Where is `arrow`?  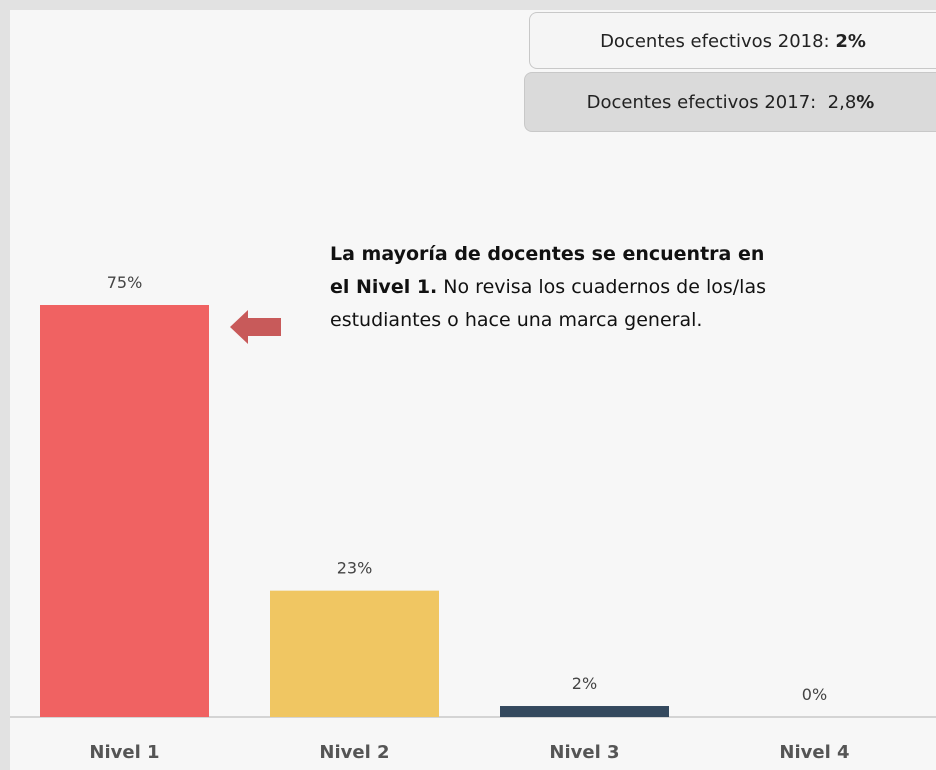
arrow is located at coordinates (255, 327).